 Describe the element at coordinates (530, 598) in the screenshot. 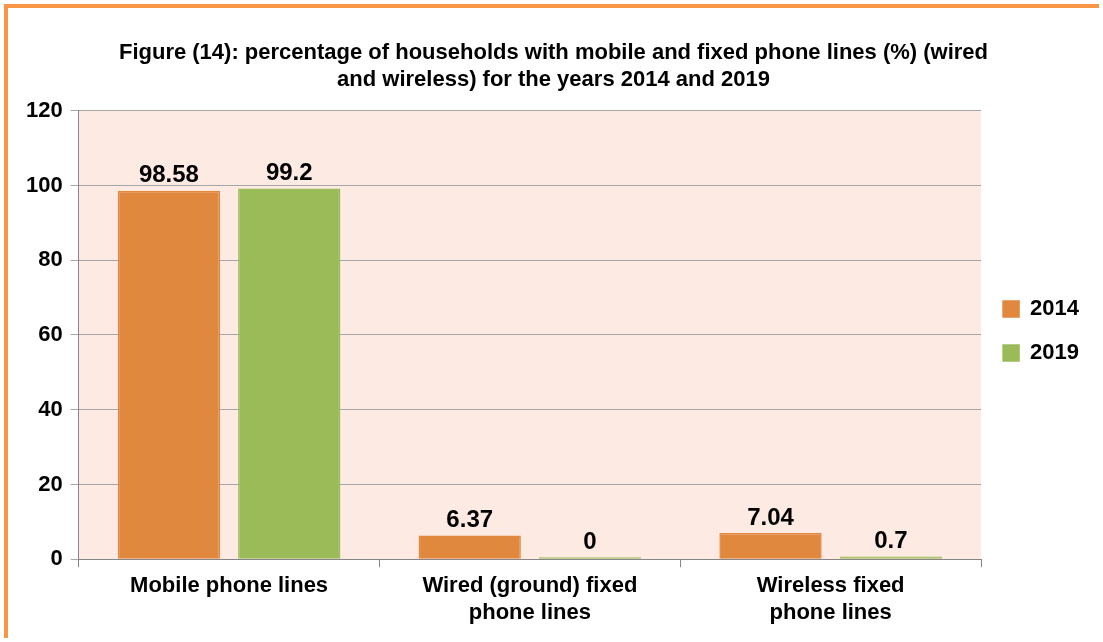

I see `x-tick-label: Wired (ground) fixed phone lines` at that location.